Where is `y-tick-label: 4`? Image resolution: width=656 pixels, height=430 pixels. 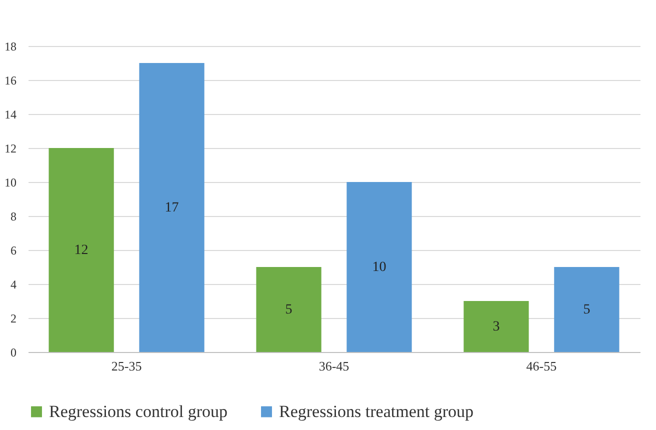
y-tick-label: 4 is located at coordinates (13, 285).